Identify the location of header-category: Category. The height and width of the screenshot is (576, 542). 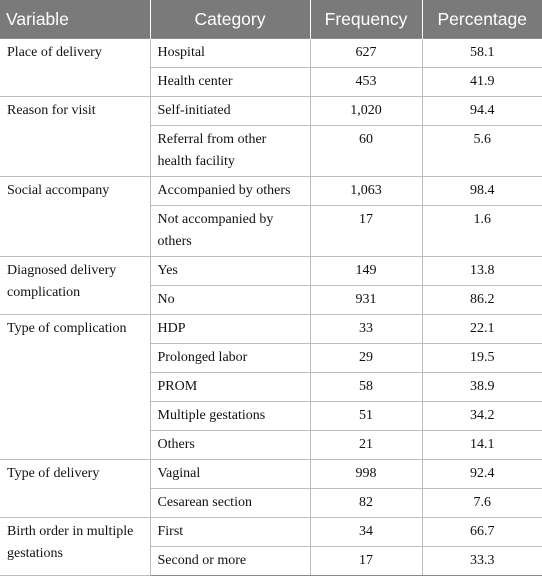
(229, 19).